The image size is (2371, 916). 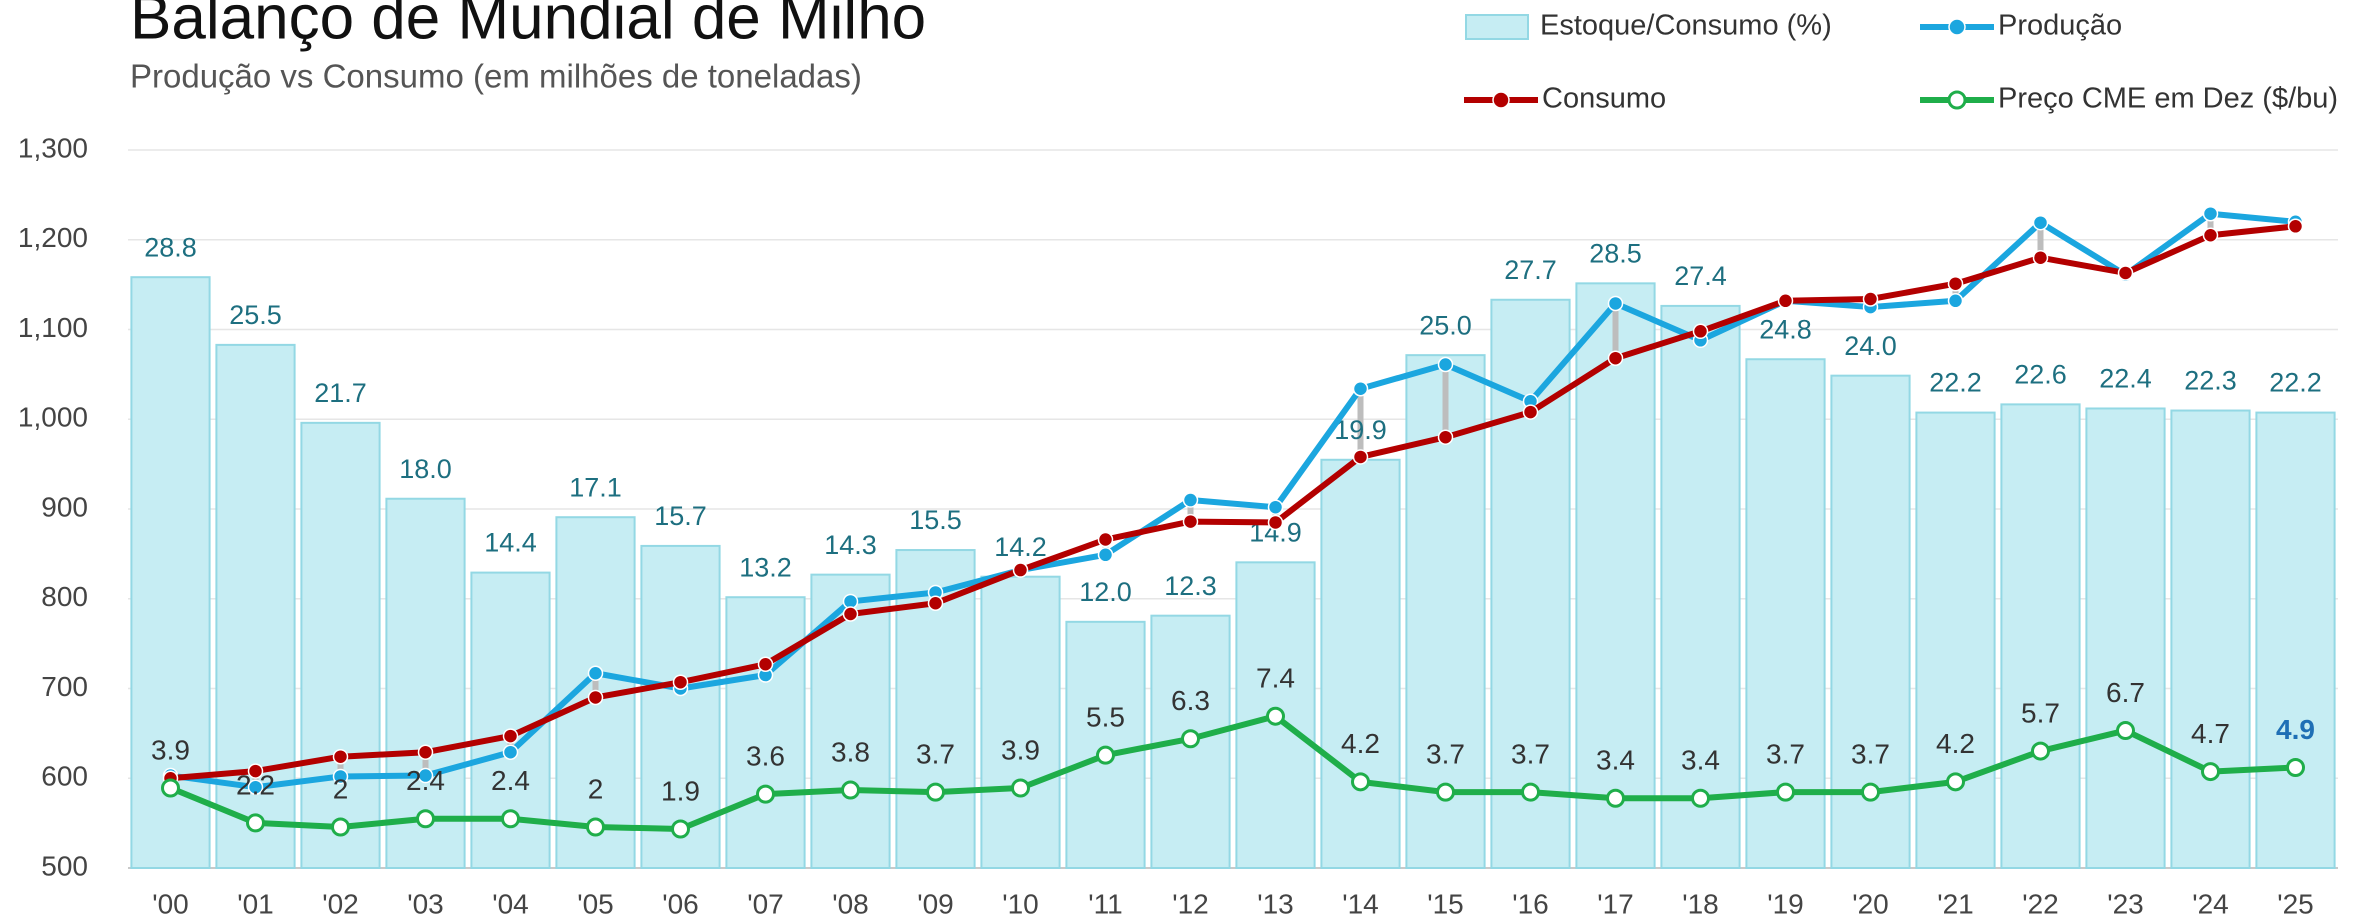 I want to click on x-tick-label: '05, so click(x=595, y=902).